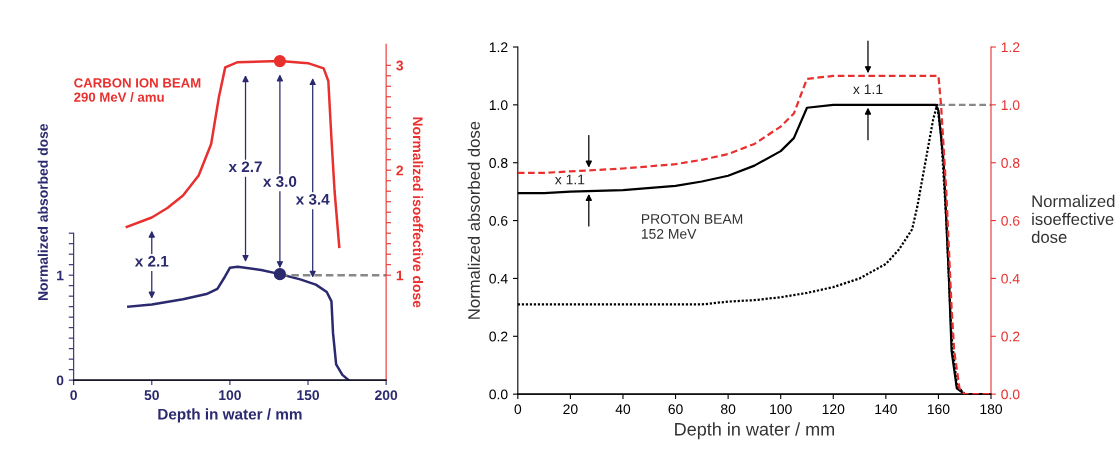  I want to click on x-tick-label: 150, so click(308, 395).